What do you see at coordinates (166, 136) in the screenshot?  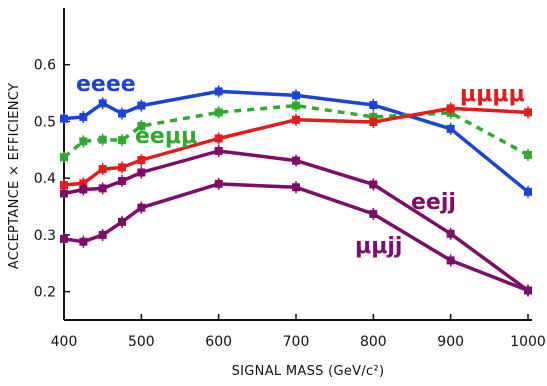 I see `series-label-eemumu: eeμμ` at bounding box center [166, 136].